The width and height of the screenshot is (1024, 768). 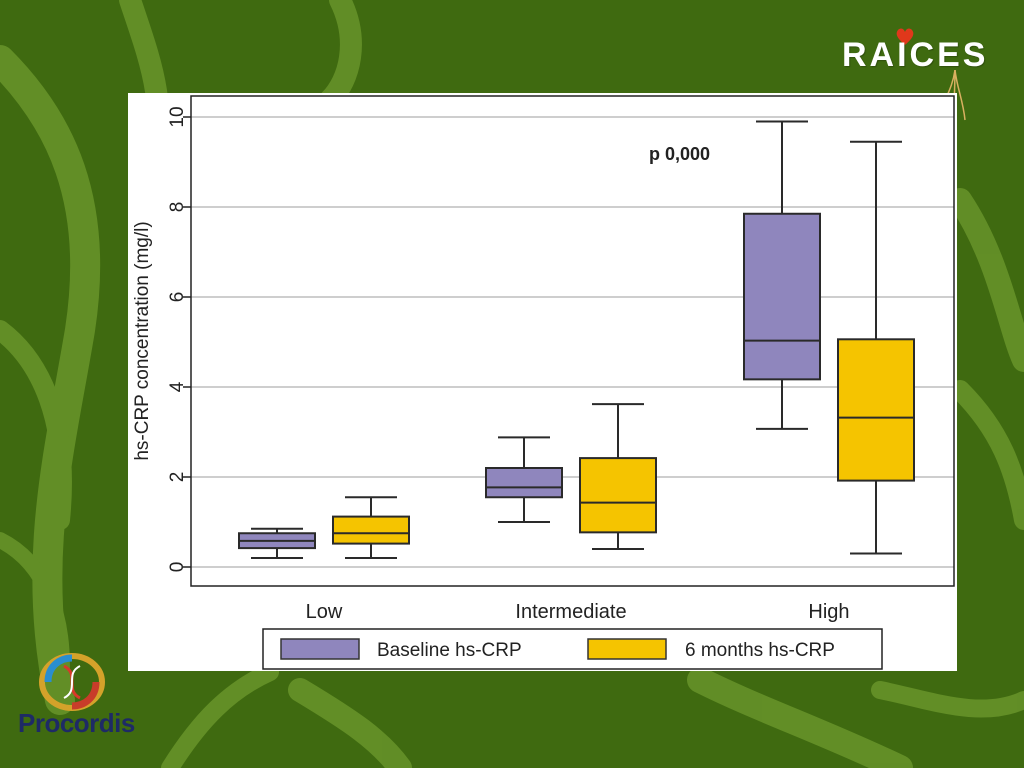 I want to click on raices-logo: RAICES, so click(x=915, y=55).